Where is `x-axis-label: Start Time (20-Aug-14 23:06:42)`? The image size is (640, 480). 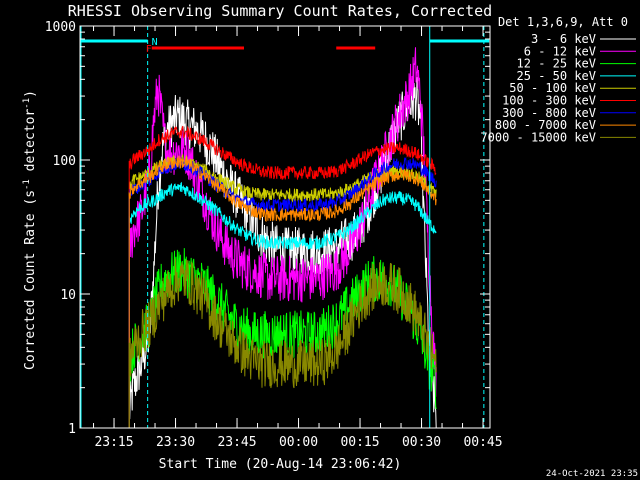
x-axis-label: Start Time (20-Aug-14 23:06:42) is located at coordinates (280, 464).